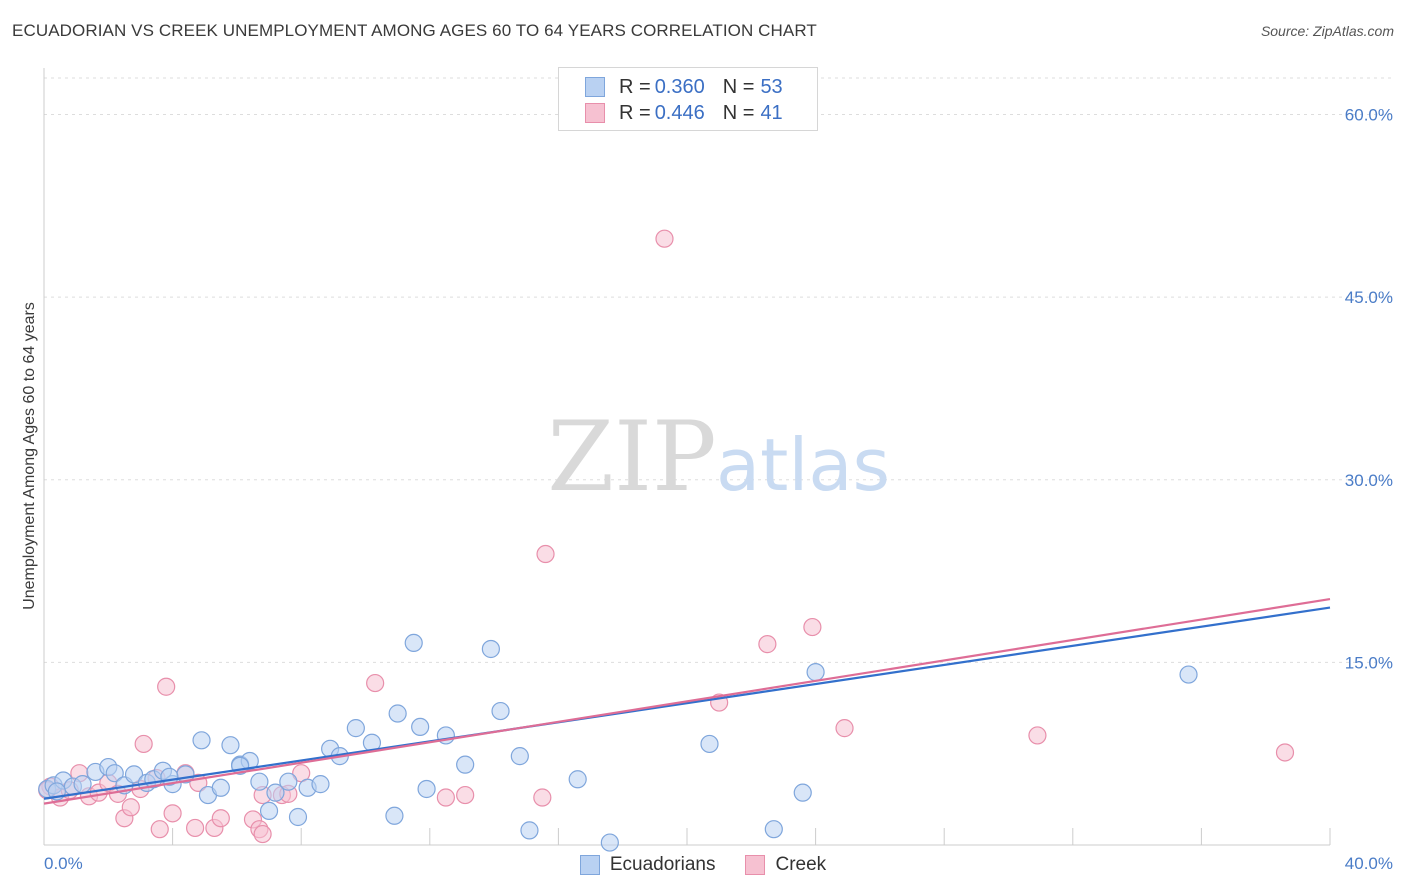  I want to click on legend-row-creek: R = 0.446 N = 41, so click(684, 113).